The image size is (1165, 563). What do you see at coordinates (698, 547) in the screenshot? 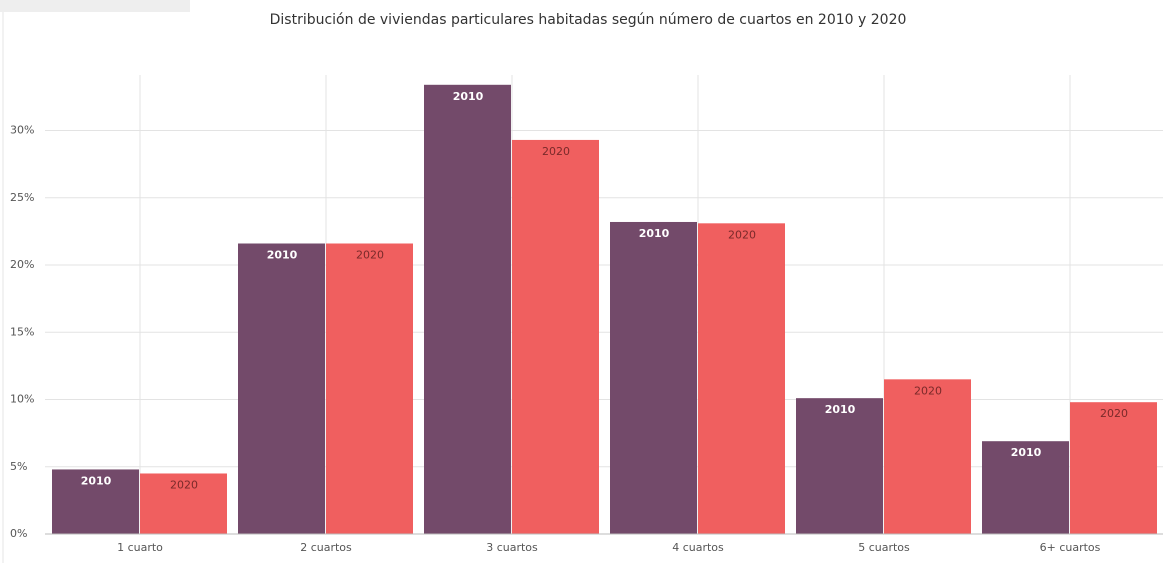
I see `x-tick-label: 4 cuartos` at bounding box center [698, 547].